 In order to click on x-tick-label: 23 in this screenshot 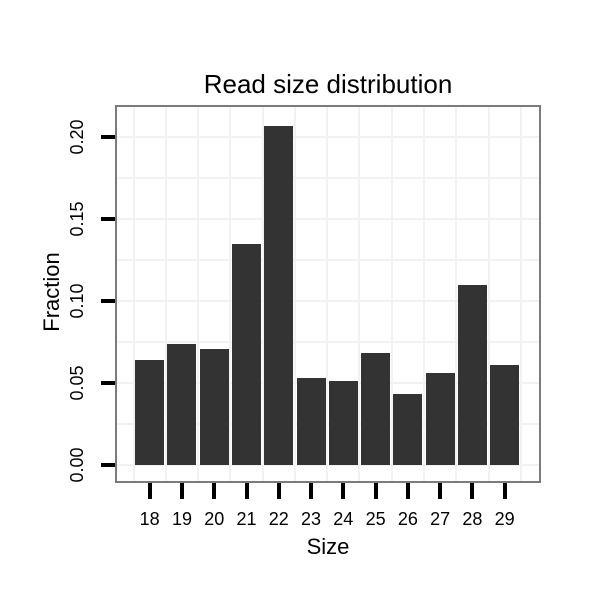, I will do `click(311, 519)`.